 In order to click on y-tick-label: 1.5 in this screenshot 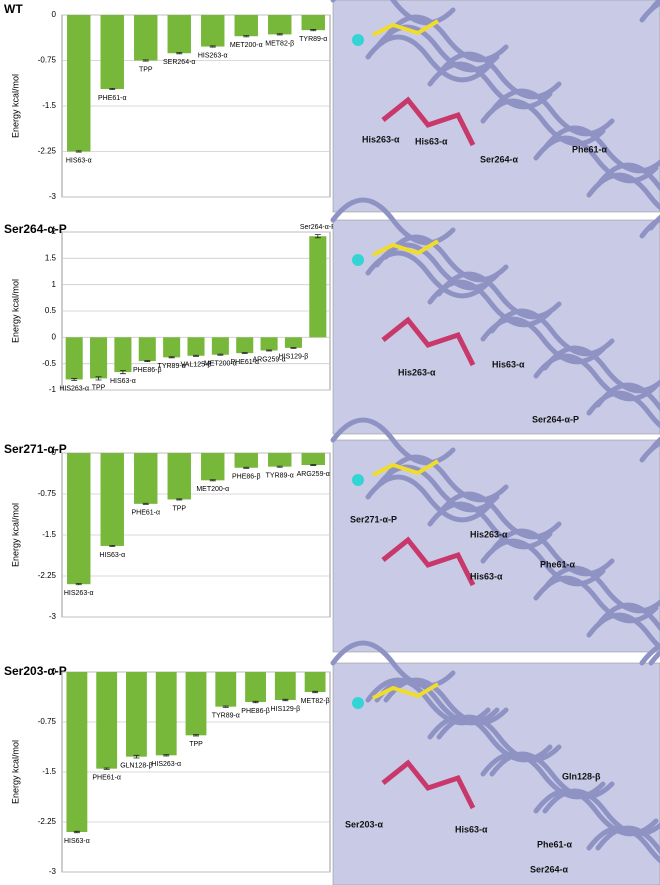, I will do `click(51, 257)`.